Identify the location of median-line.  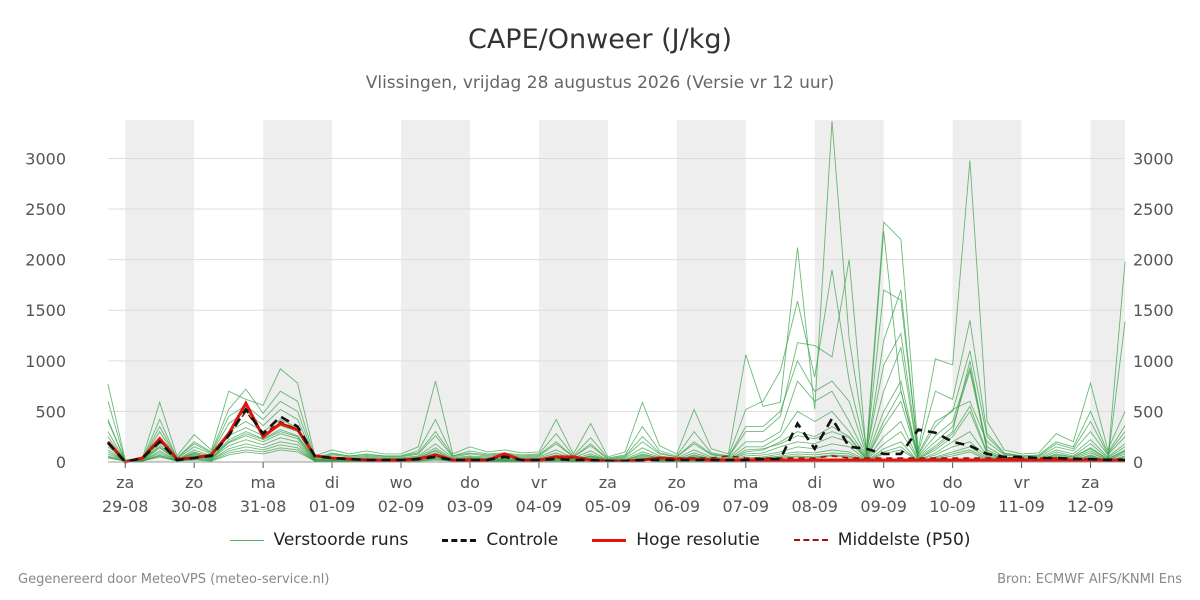
(616, 436).